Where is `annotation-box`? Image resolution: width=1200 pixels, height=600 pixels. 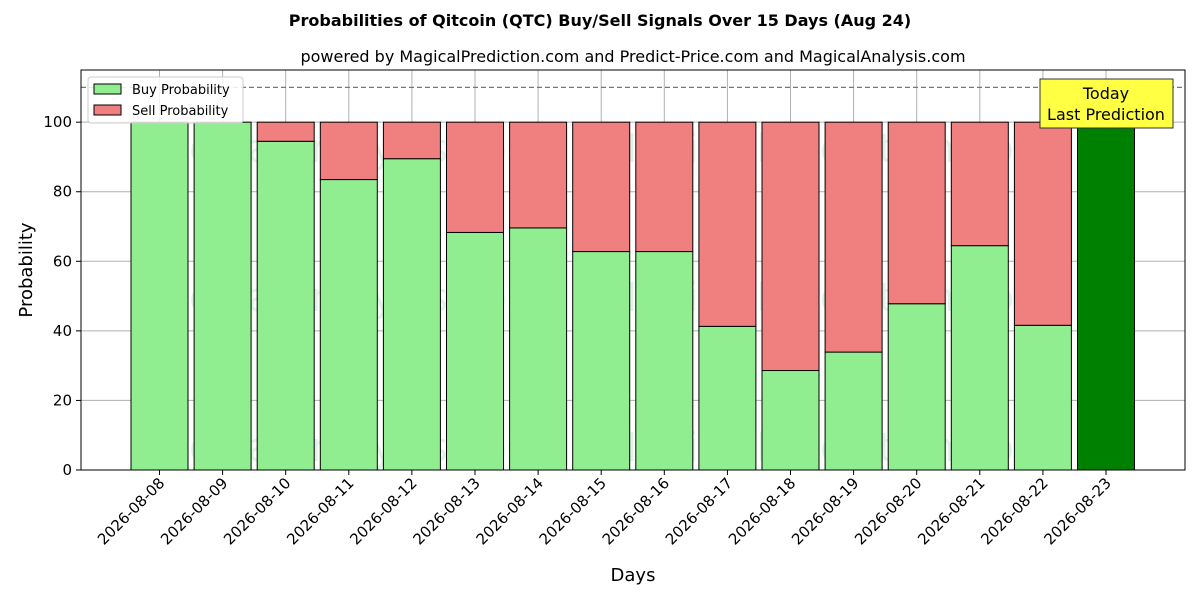 annotation-box is located at coordinates (1106, 103).